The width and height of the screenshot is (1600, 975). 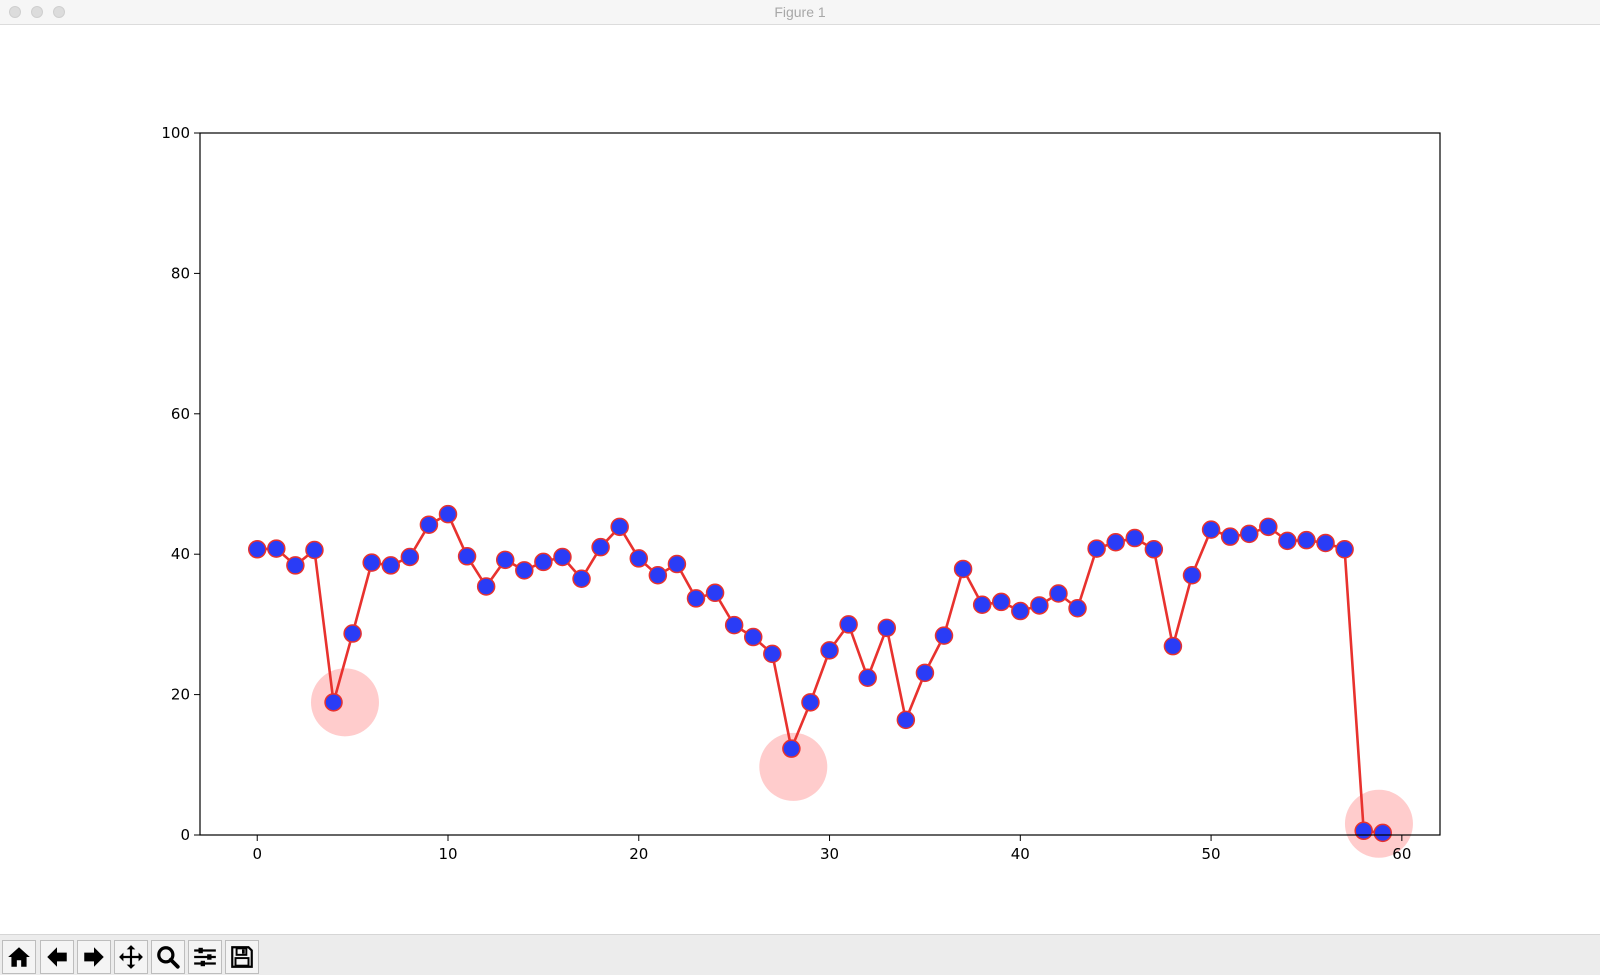 I want to click on x-tick-label: 10, so click(x=447, y=854).